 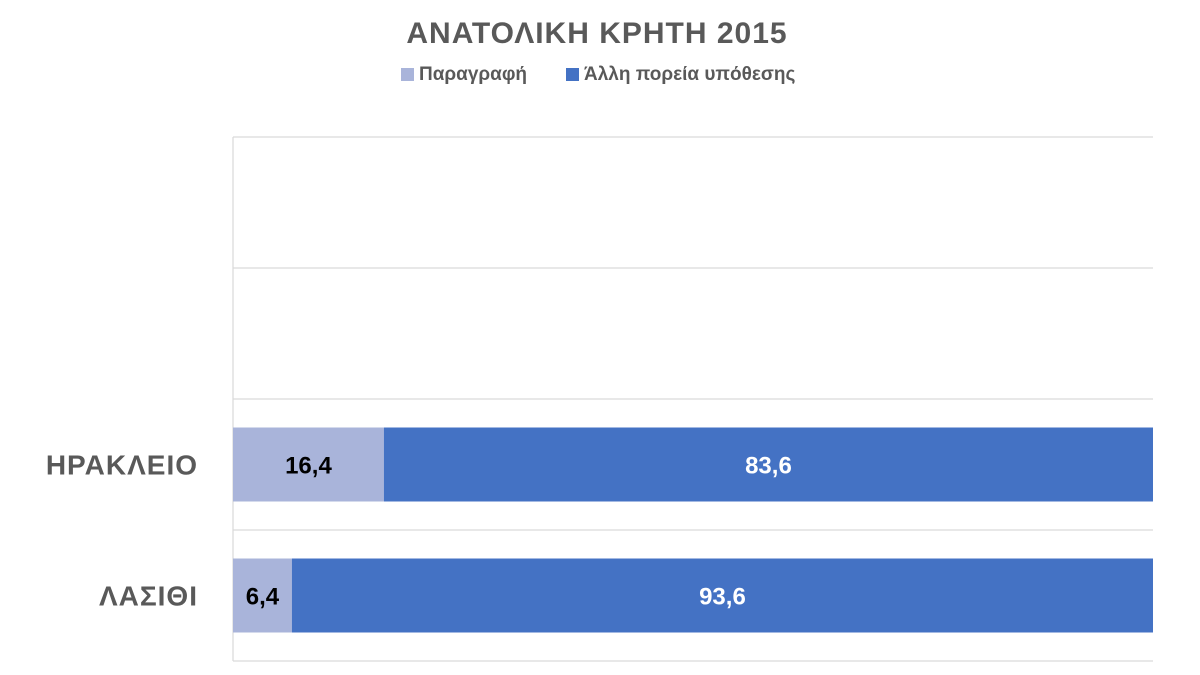 I want to click on data-label: 93,6, so click(x=722, y=597).